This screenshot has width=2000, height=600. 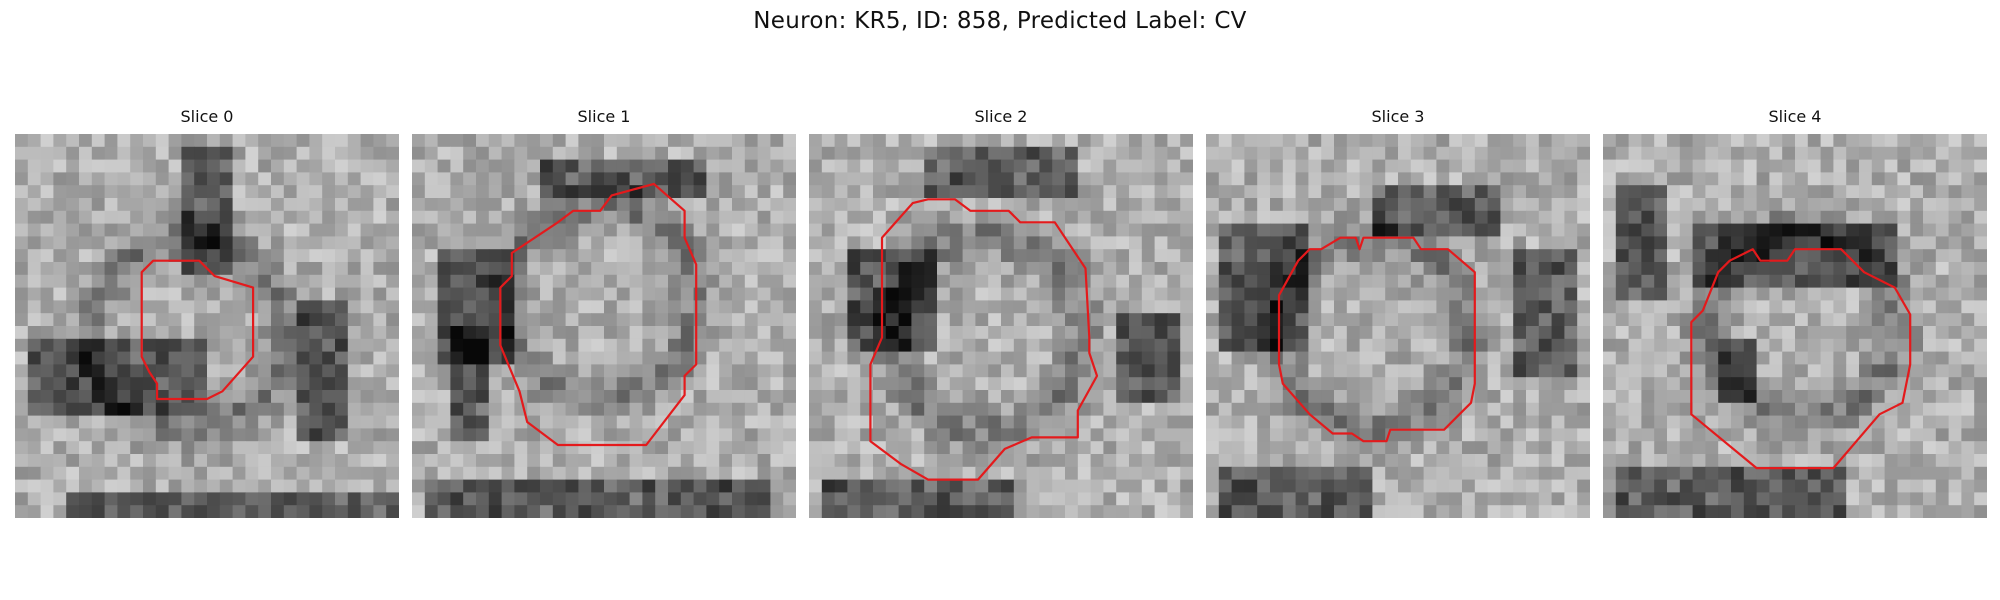 What do you see at coordinates (1795, 116) in the screenshot?
I see `slice-title: Slice 4` at bounding box center [1795, 116].